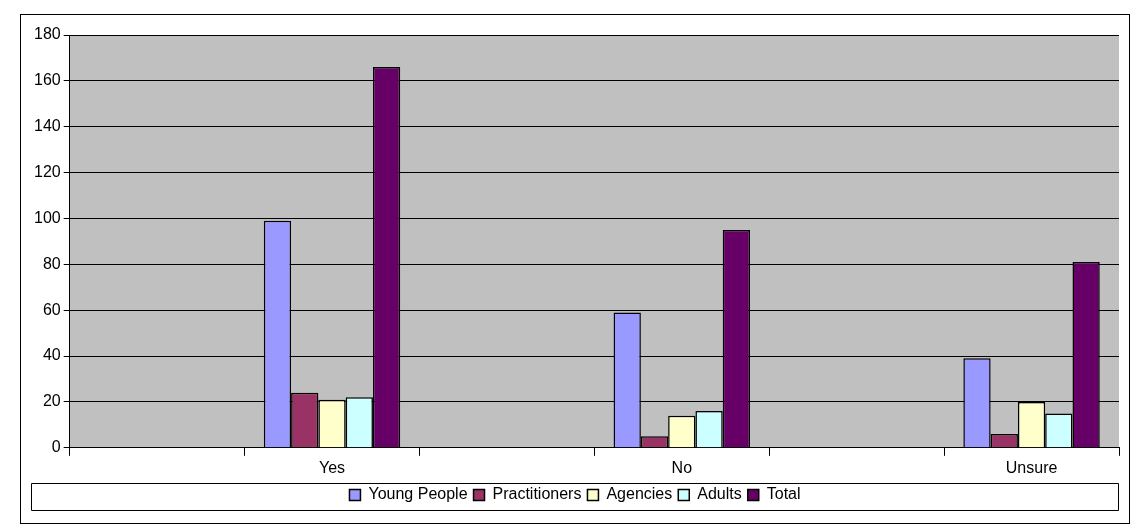 This screenshot has width=1144, height=529. I want to click on y-tick-label: 60, so click(51, 309).